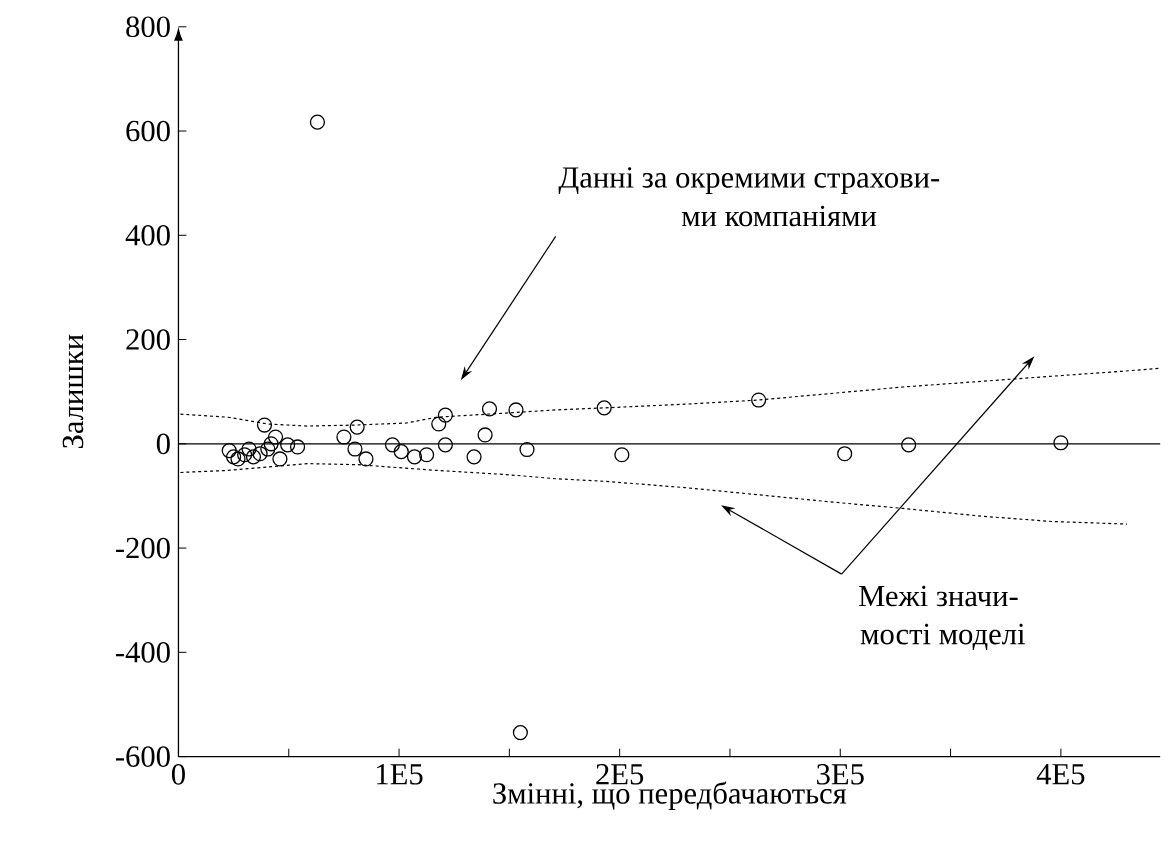  Describe the element at coordinates (148, 339) in the screenshot. I see `y-tick-label: 200` at that location.